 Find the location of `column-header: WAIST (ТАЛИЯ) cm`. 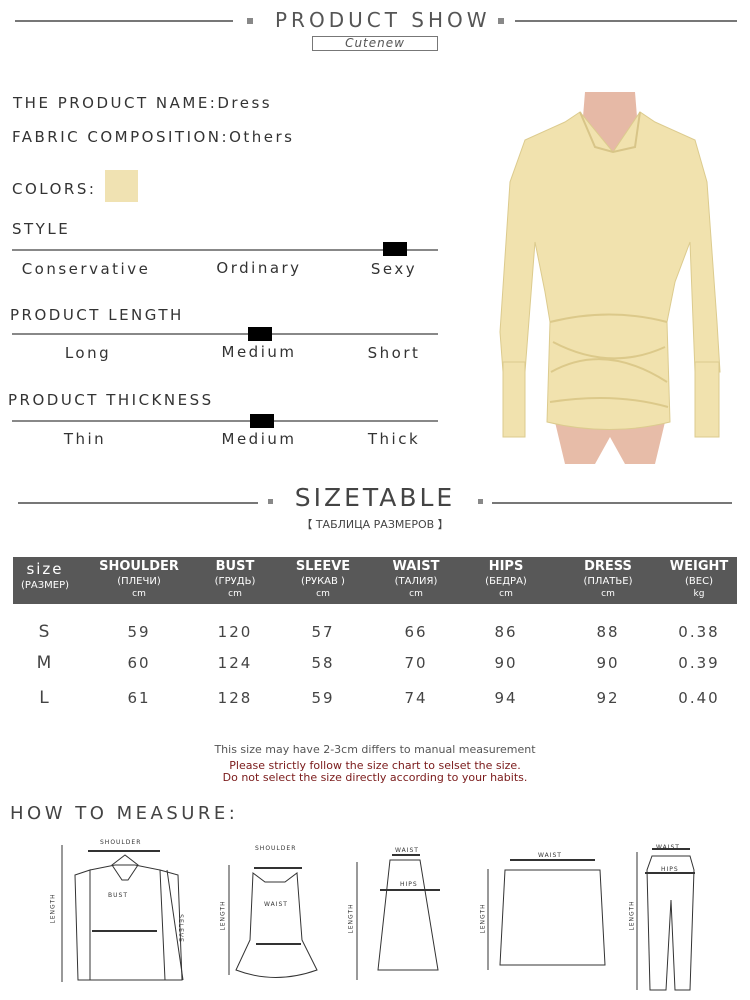

column-header: WAIST (ТАЛИЯ) cm is located at coordinates (416, 580).